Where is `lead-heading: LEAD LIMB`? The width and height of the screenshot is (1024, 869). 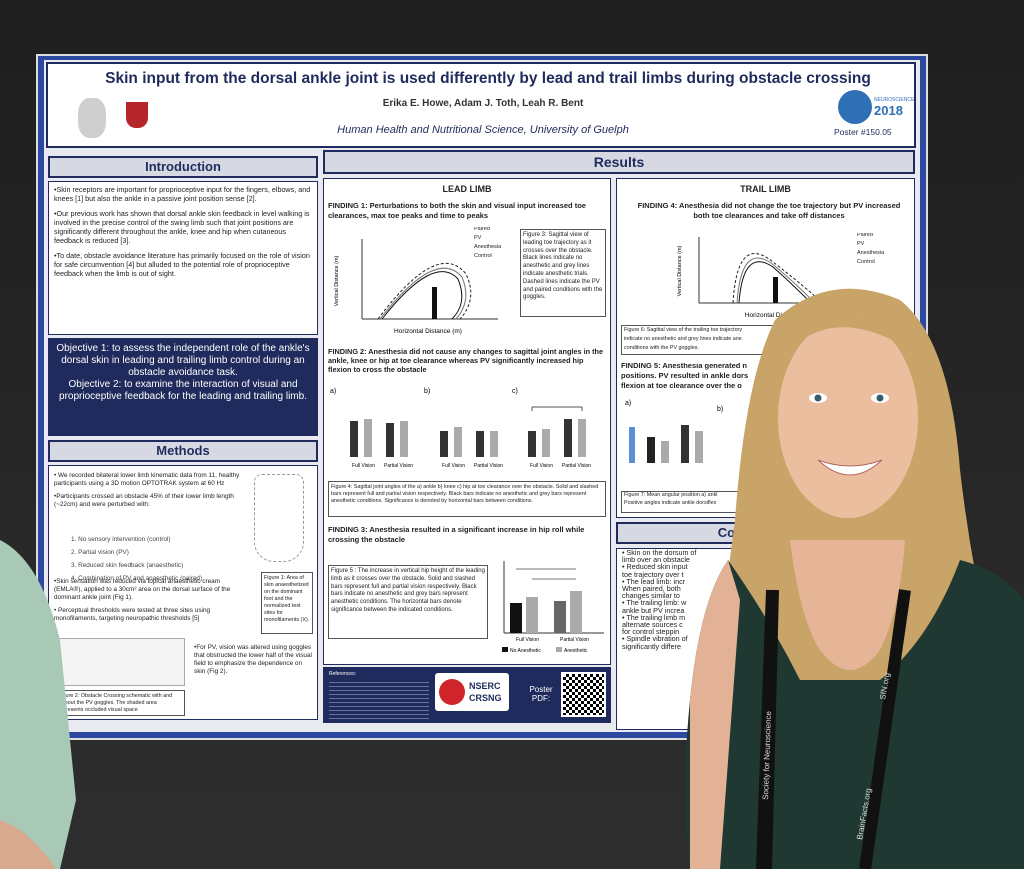
lead-heading: LEAD LIMB is located at coordinates (467, 189).